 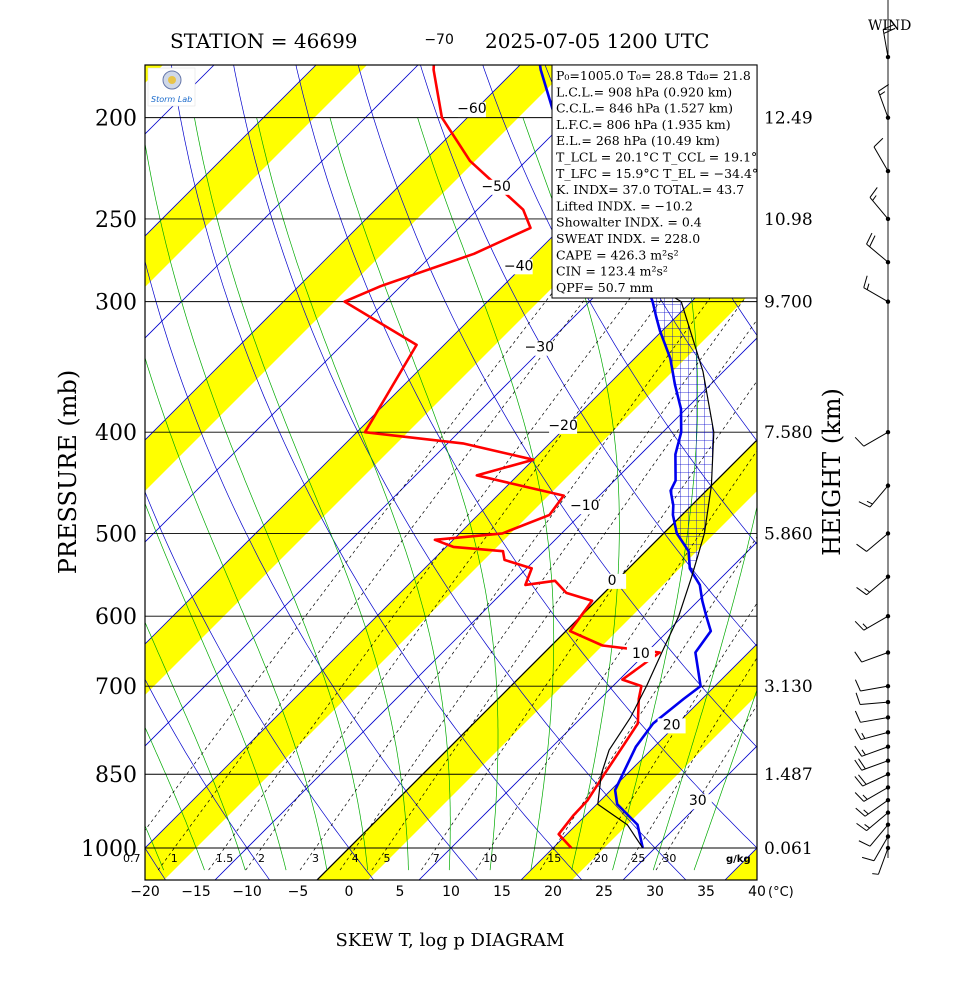 What do you see at coordinates (553, 892) in the screenshot?
I see `temperature-tick-label: 20` at bounding box center [553, 892].